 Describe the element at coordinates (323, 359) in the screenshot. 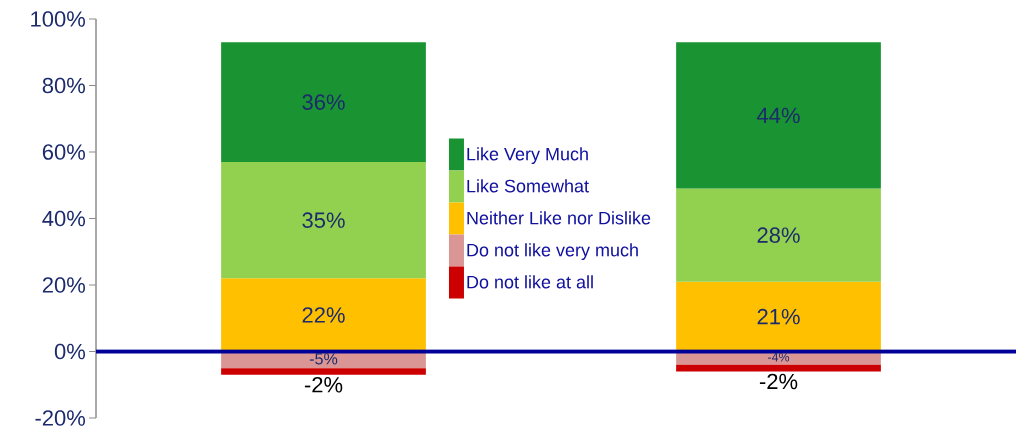

I see `data-label: -5%` at that location.